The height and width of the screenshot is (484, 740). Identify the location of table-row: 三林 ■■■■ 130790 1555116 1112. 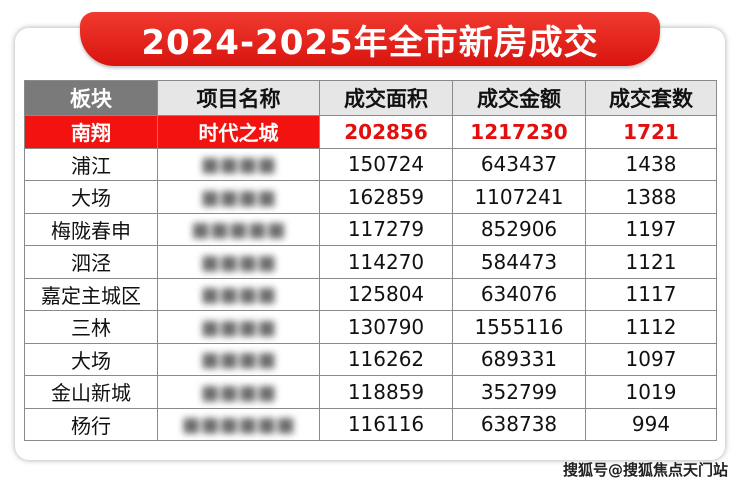
(370, 327).